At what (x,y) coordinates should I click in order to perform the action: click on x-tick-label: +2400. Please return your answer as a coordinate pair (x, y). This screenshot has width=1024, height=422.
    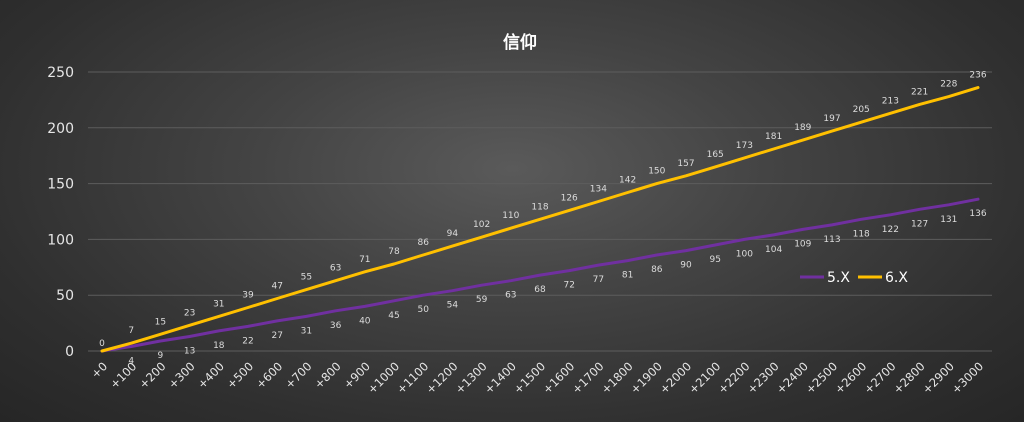
    Looking at the image, I should click on (792, 377).